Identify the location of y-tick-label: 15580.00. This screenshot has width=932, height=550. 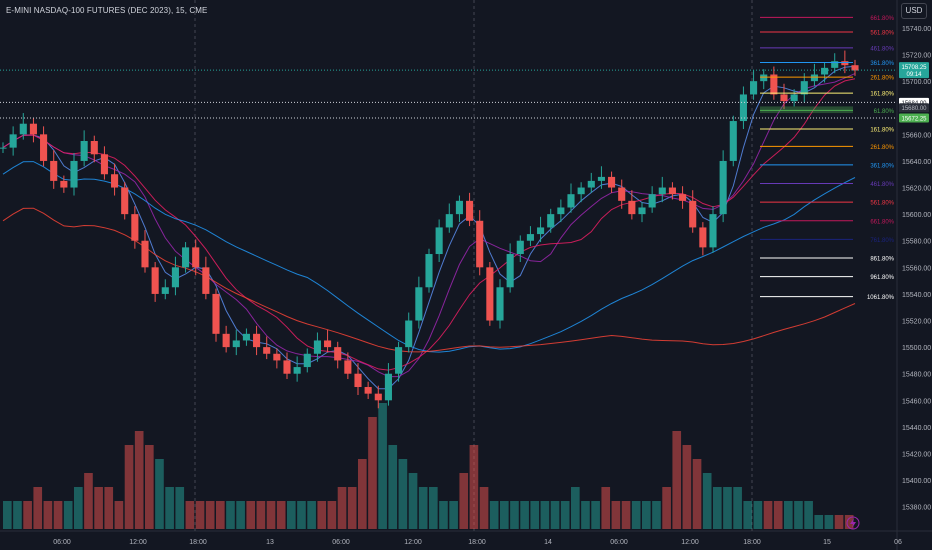
(916, 242).